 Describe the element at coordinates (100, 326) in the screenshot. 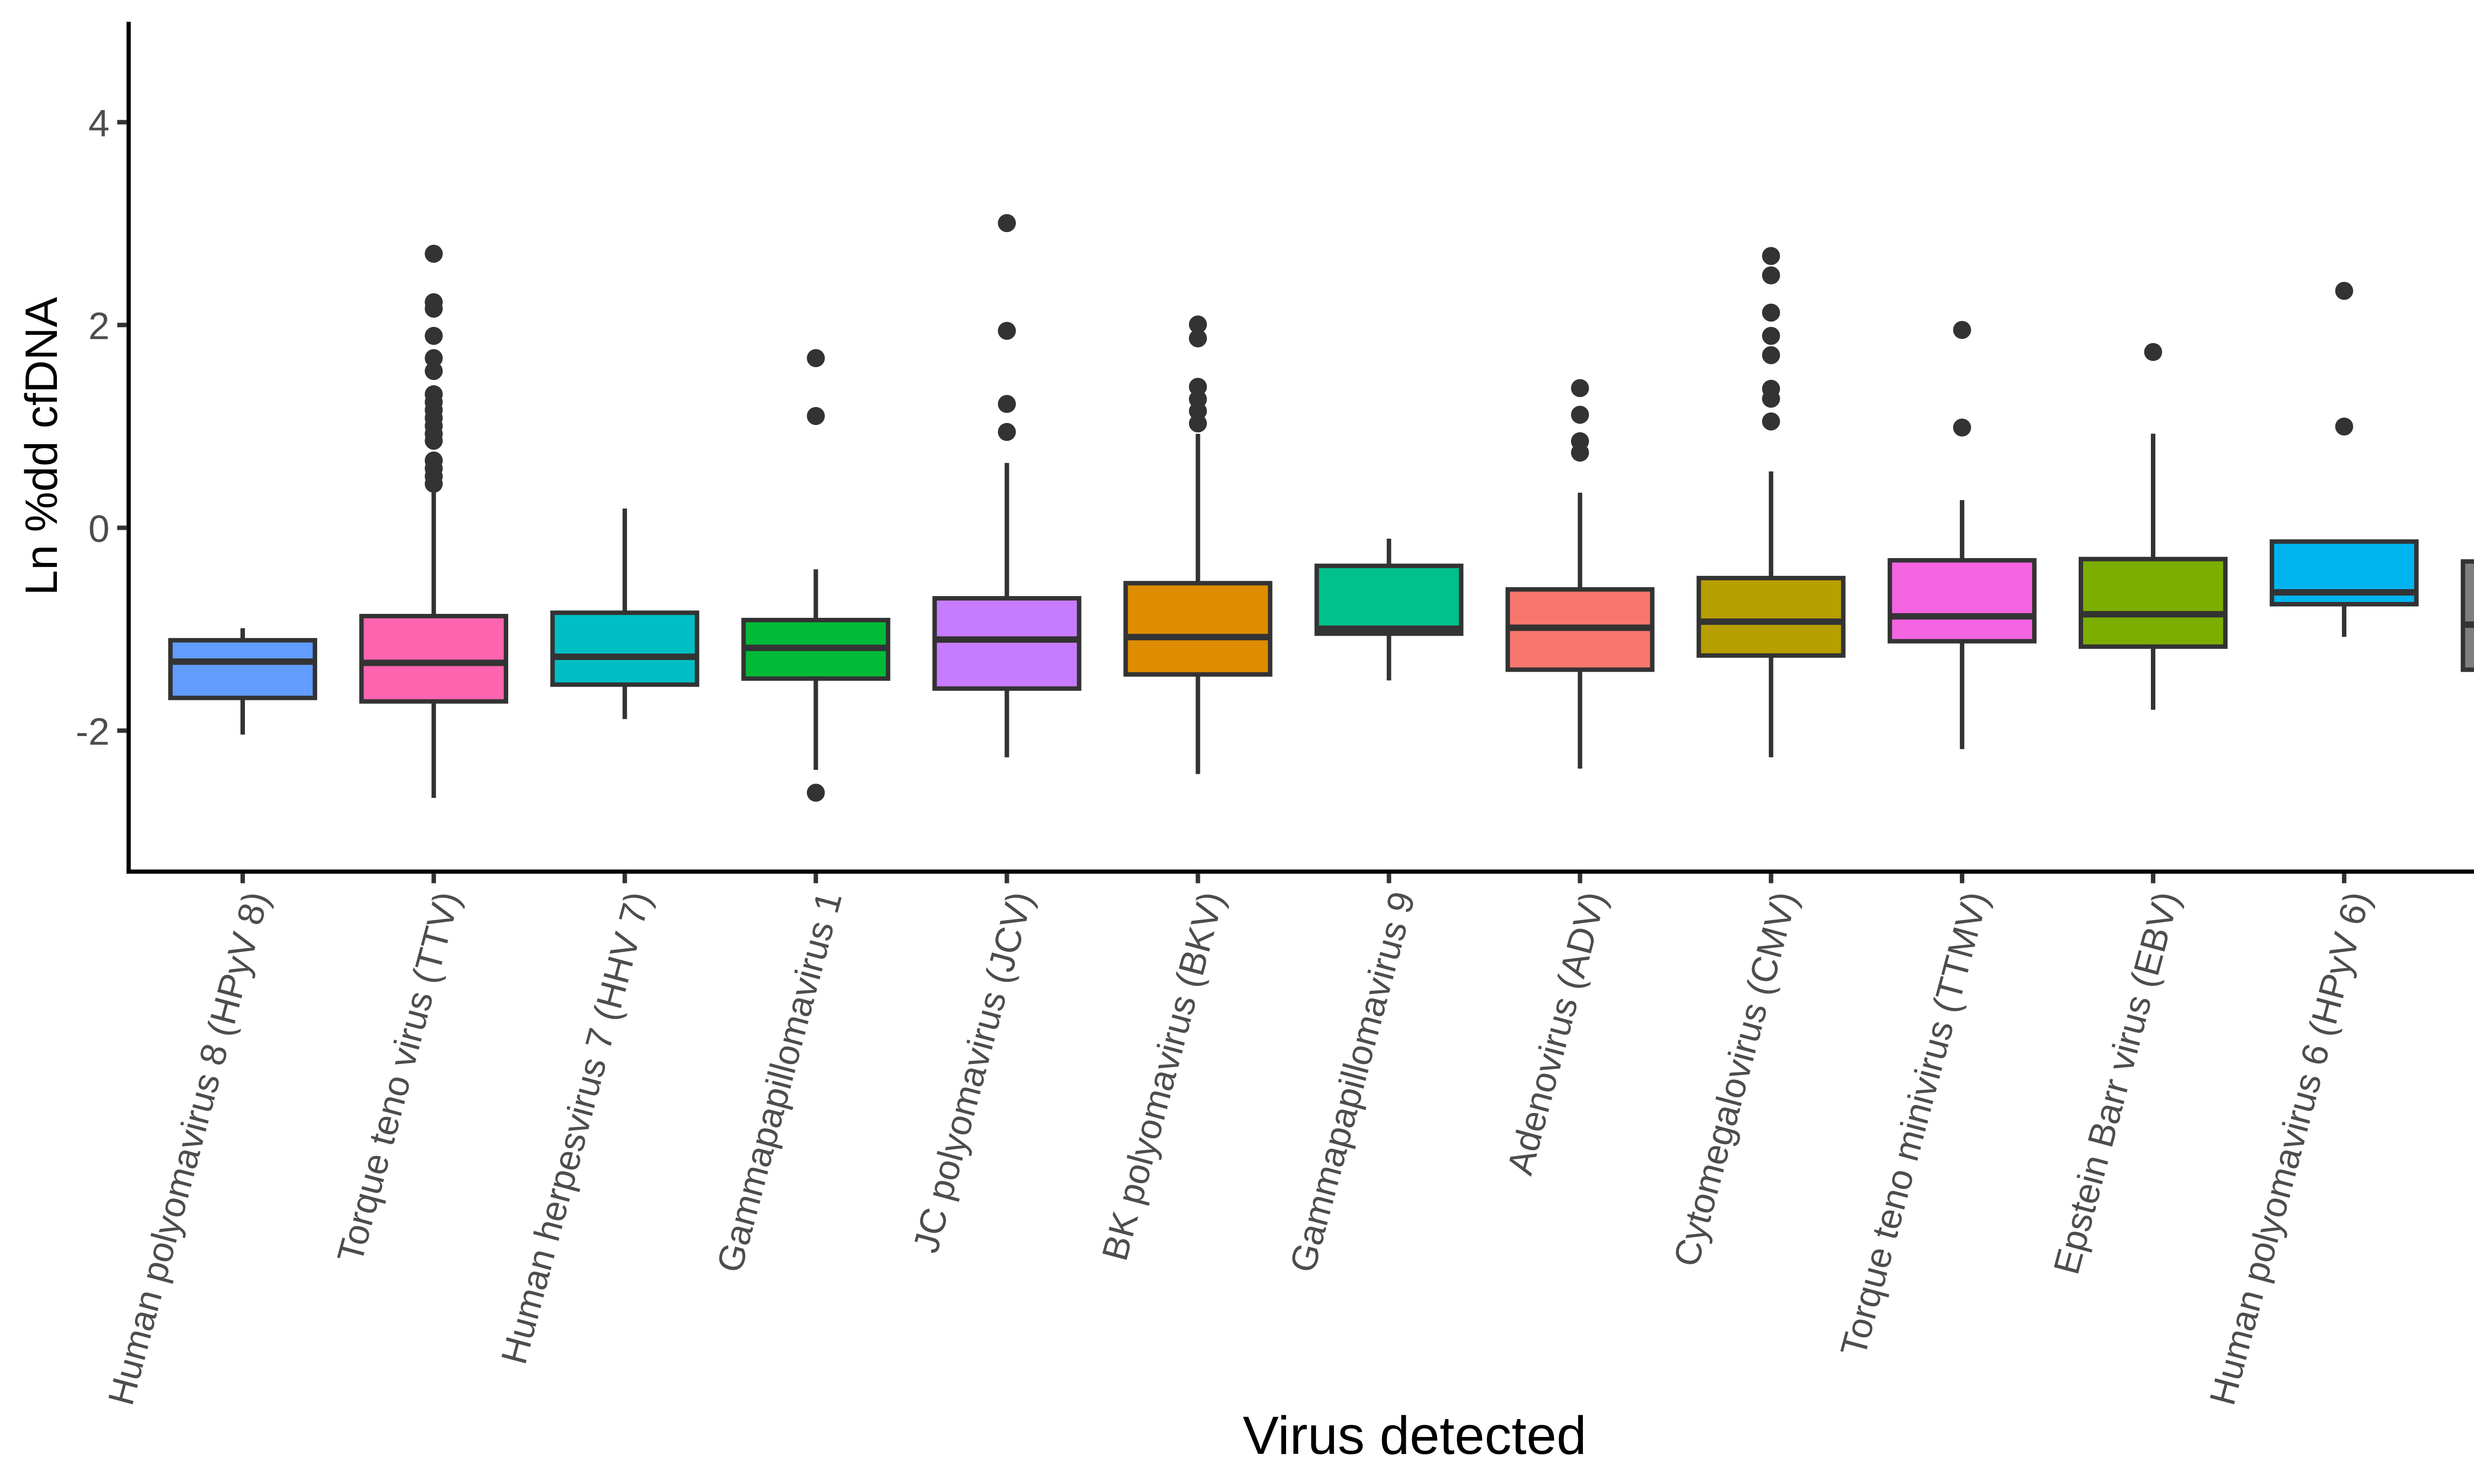

I see `svg-text: 2` at that location.